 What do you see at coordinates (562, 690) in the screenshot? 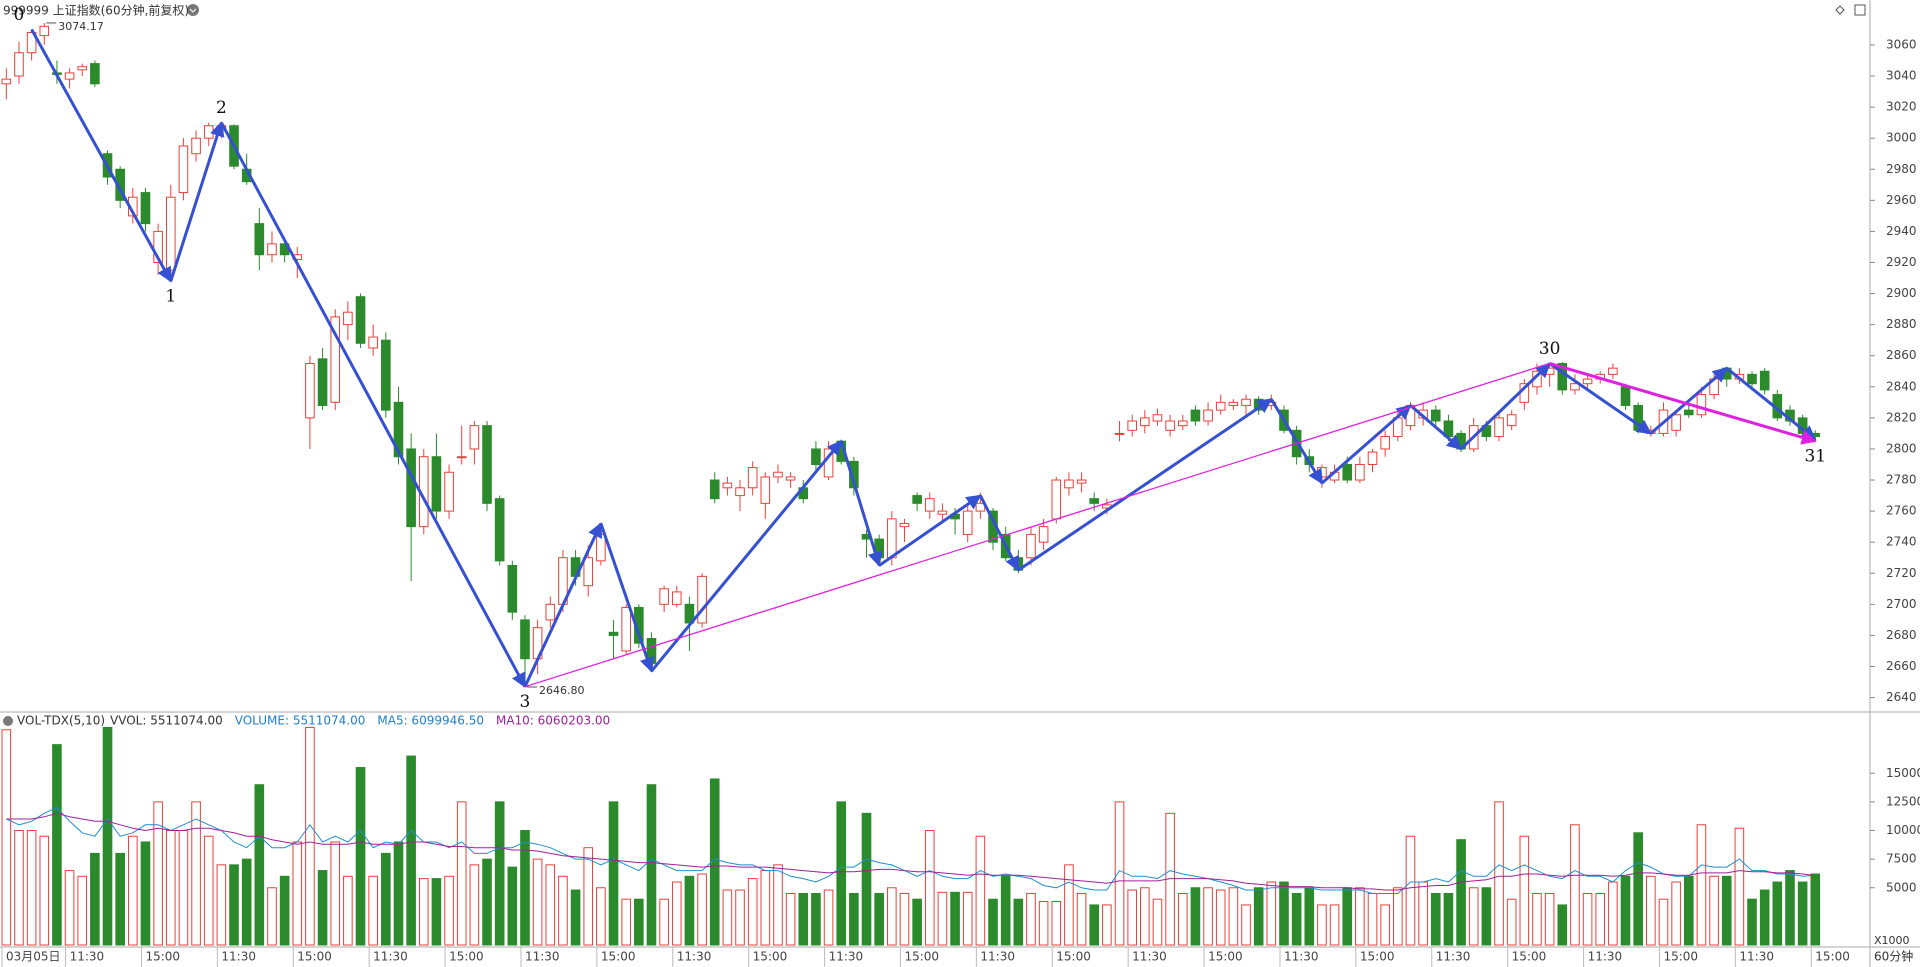
I see `price-label: 2646.80` at bounding box center [562, 690].